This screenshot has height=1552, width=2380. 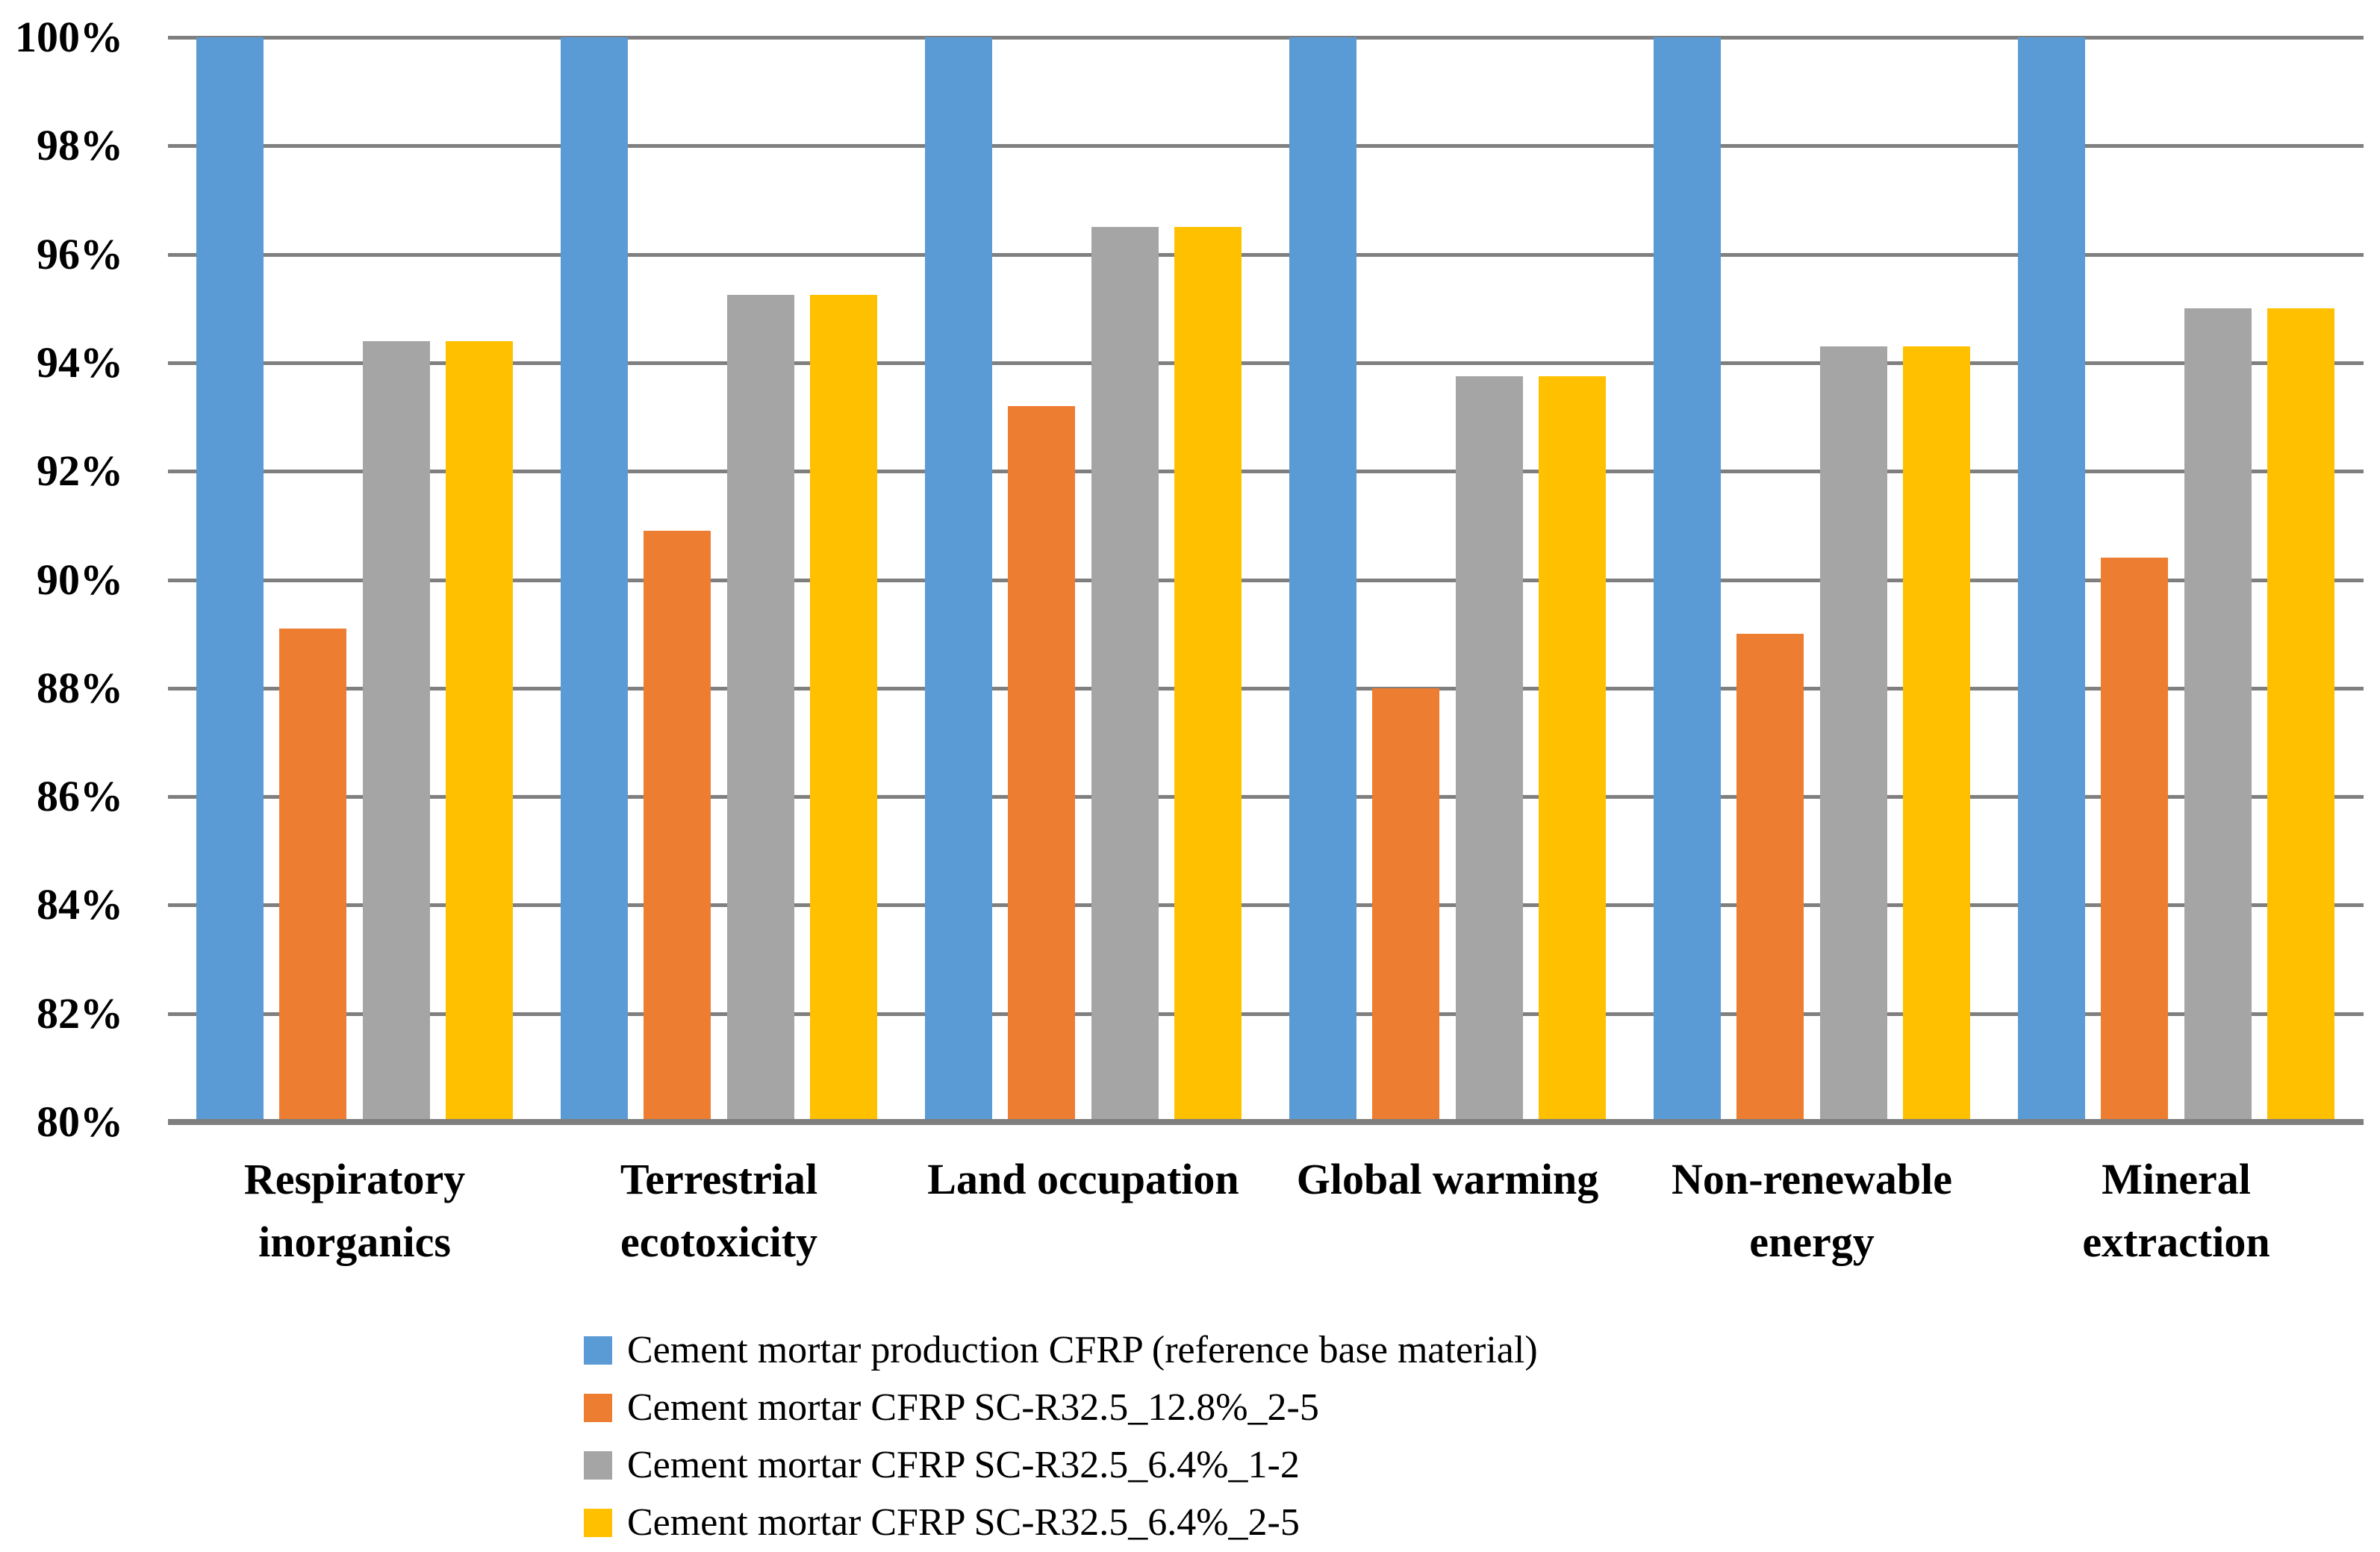 What do you see at coordinates (80, 688) in the screenshot?
I see `y-axis-tick-label: 88%` at bounding box center [80, 688].